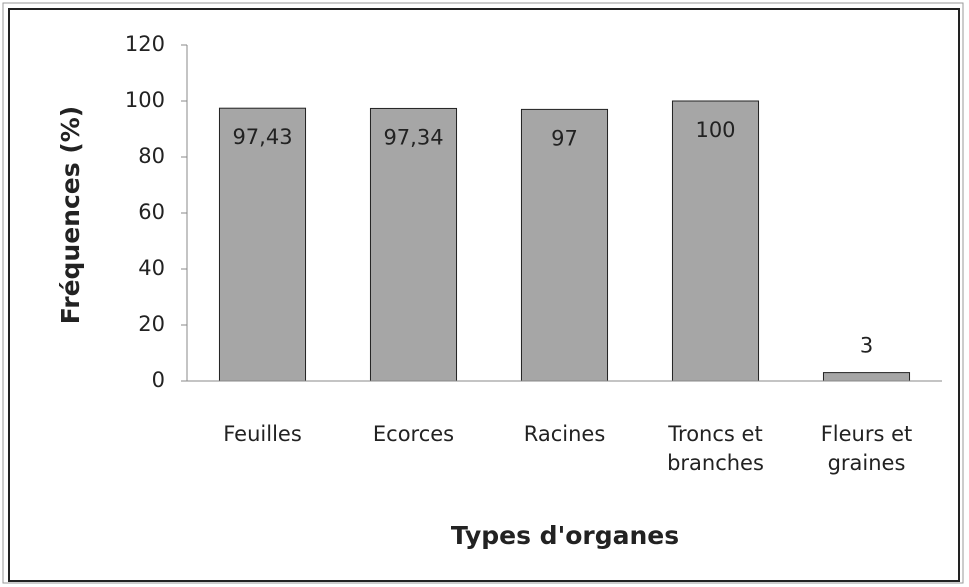 Image resolution: width=969 pixels, height=587 pixels. I want to click on y-tick-label: 100, so click(145, 100).